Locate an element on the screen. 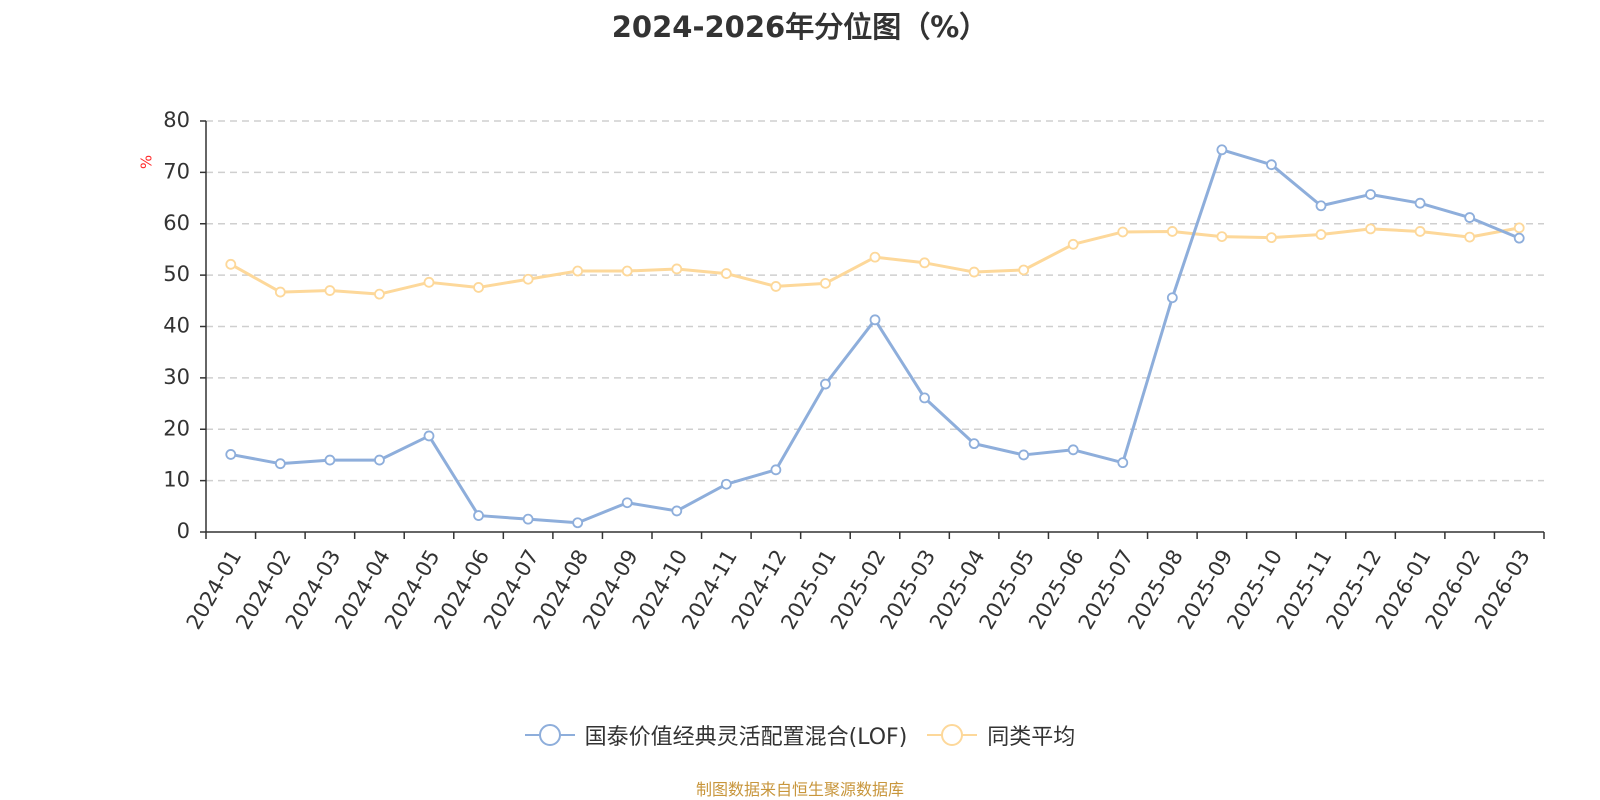 Image resolution: width=1600 pixels, height=800 pixels. legend-label-peer-average: 同类平均 is located at coordinates (1031, 737).